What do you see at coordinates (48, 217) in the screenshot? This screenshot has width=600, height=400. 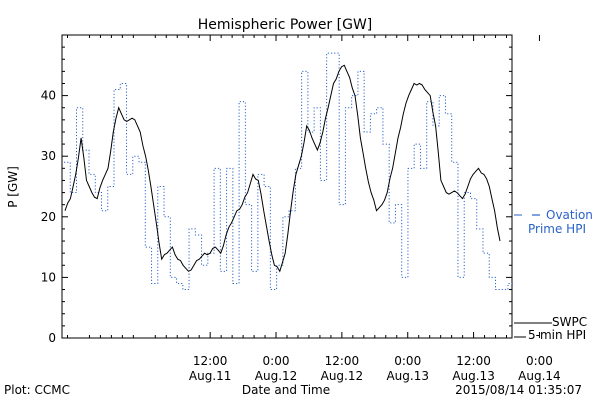 I see `y-tick-label: 20` at bounding box center [48, 217].